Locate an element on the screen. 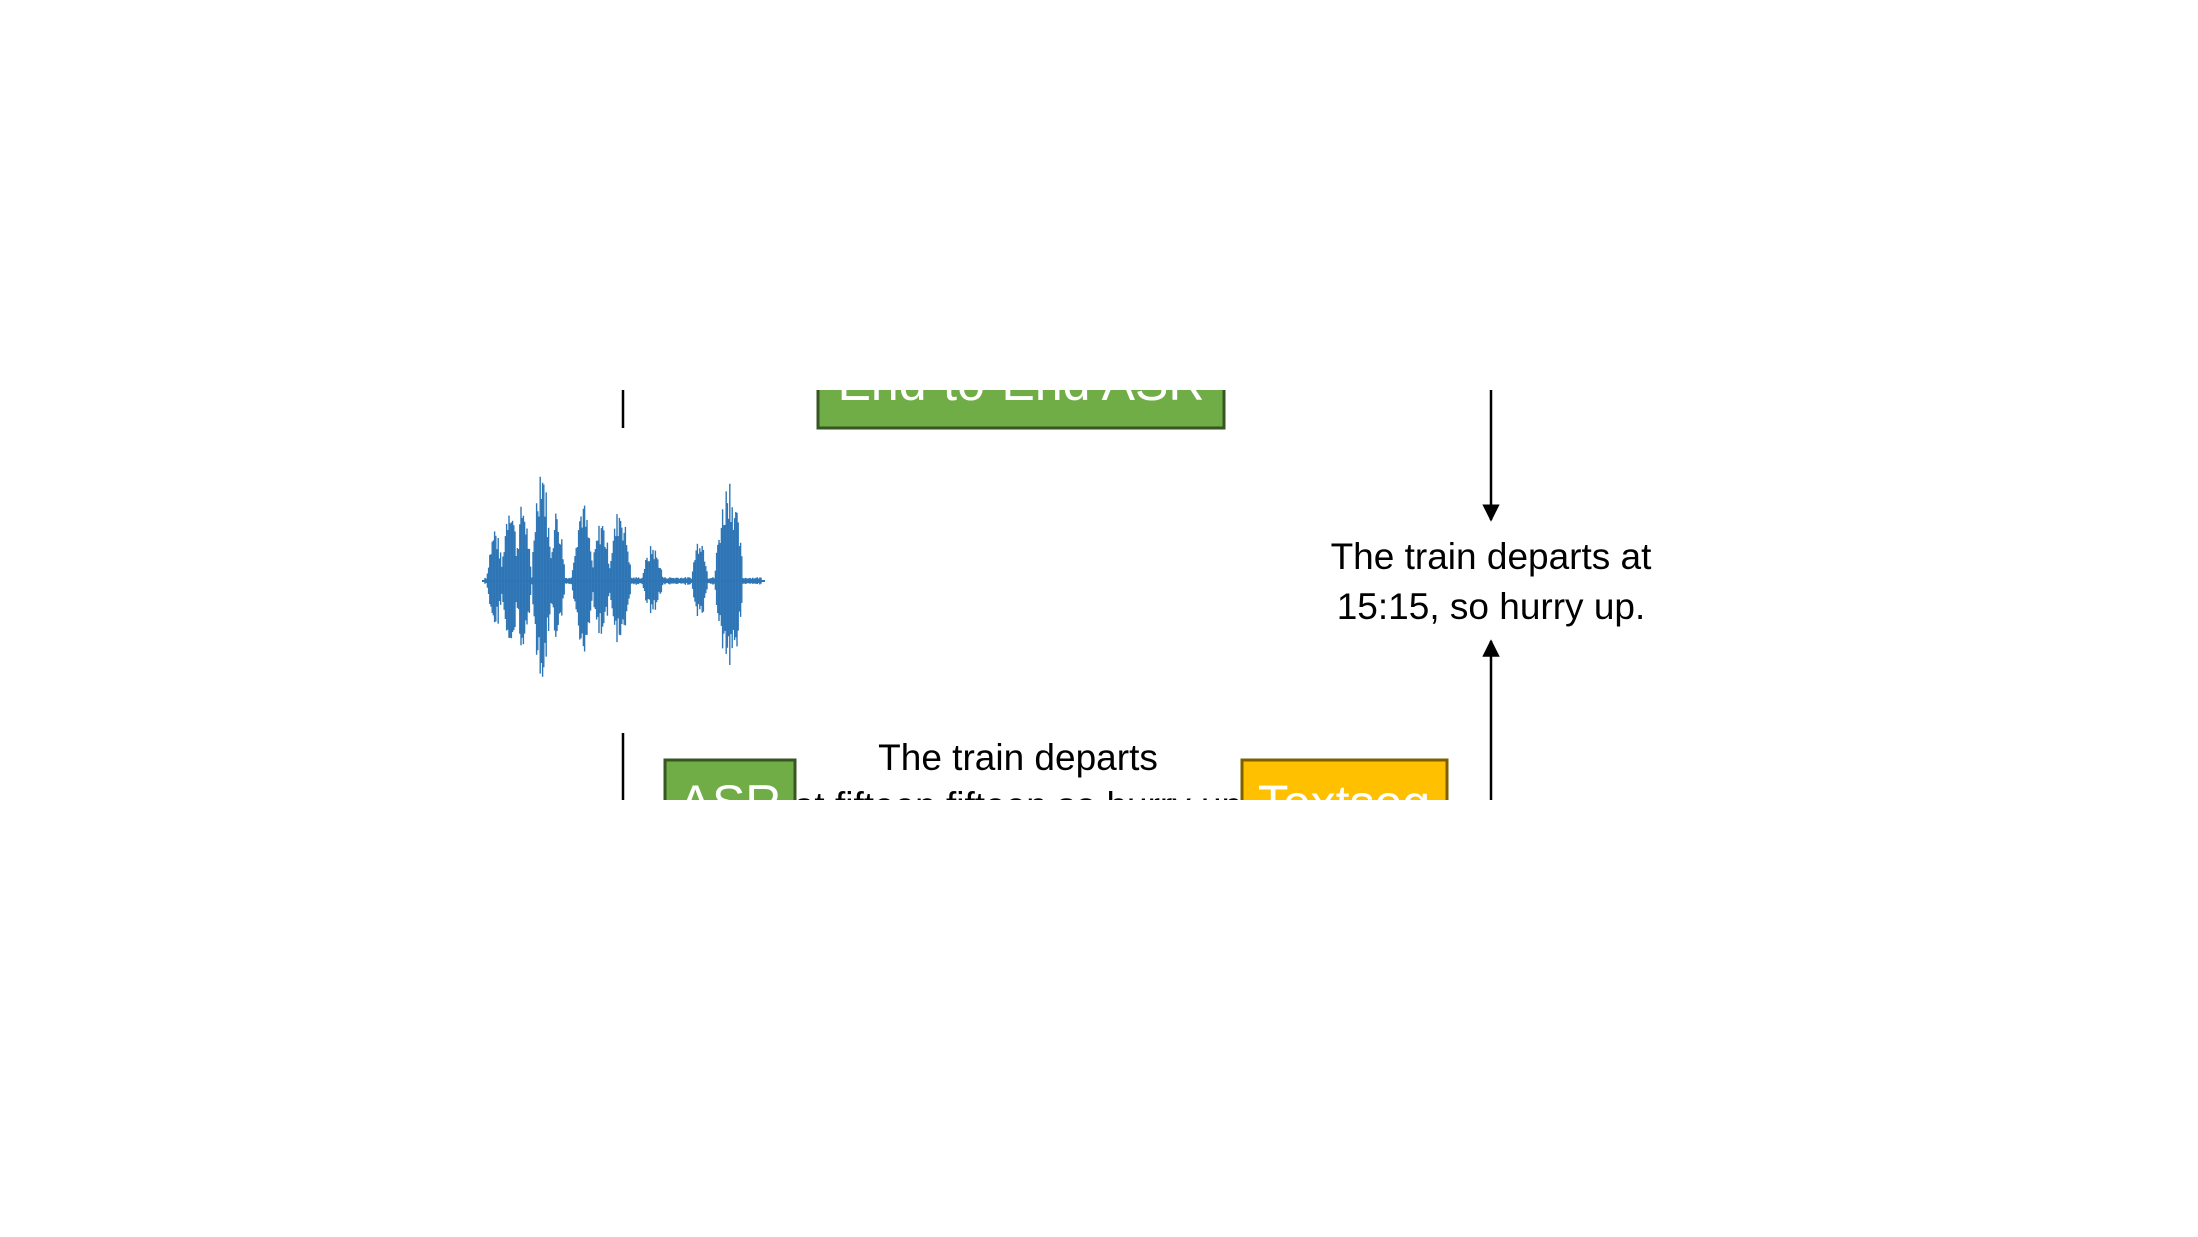 This screenshot has height=1237, width=2198. audio-waveform-icon is located at coordinates (623, 577).